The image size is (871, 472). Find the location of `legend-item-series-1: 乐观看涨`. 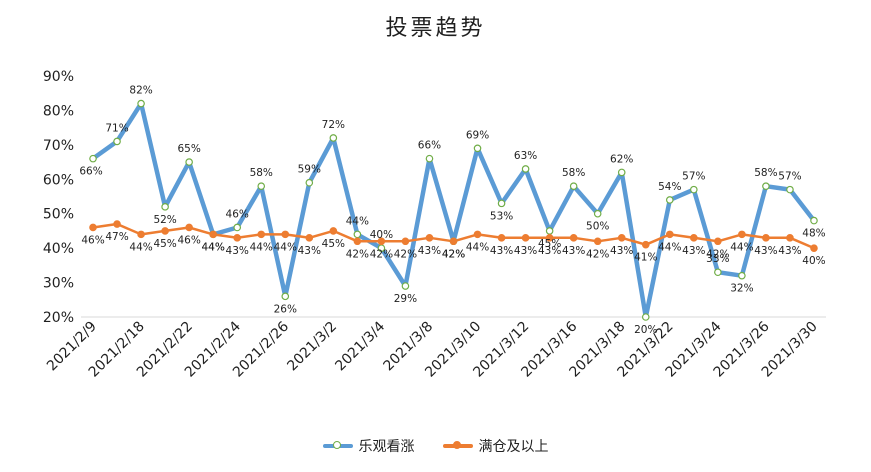

legend-item-series-1: 乐观看涨 is located at coordinates (368, 446).